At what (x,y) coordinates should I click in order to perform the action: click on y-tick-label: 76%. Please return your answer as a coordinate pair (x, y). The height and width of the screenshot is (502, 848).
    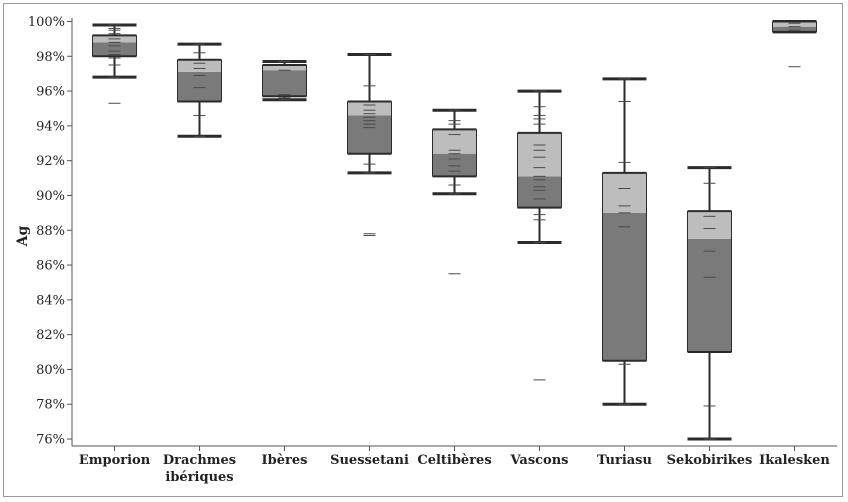
    Looking at the image, I should click on (50, 440).